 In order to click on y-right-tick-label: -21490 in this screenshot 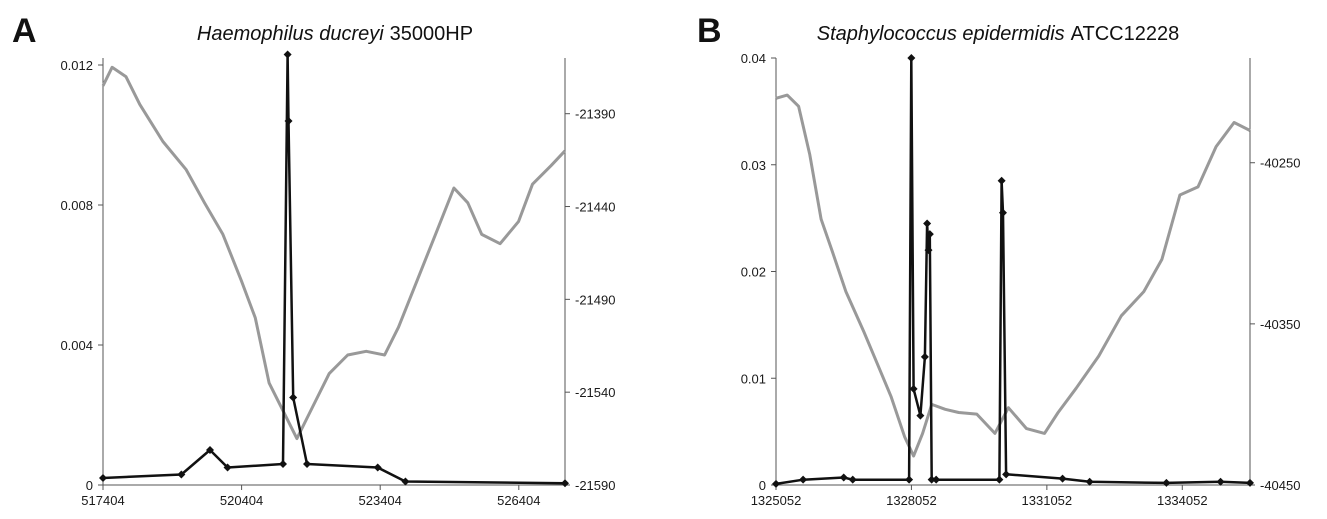, I will do `click(595, 299)`.